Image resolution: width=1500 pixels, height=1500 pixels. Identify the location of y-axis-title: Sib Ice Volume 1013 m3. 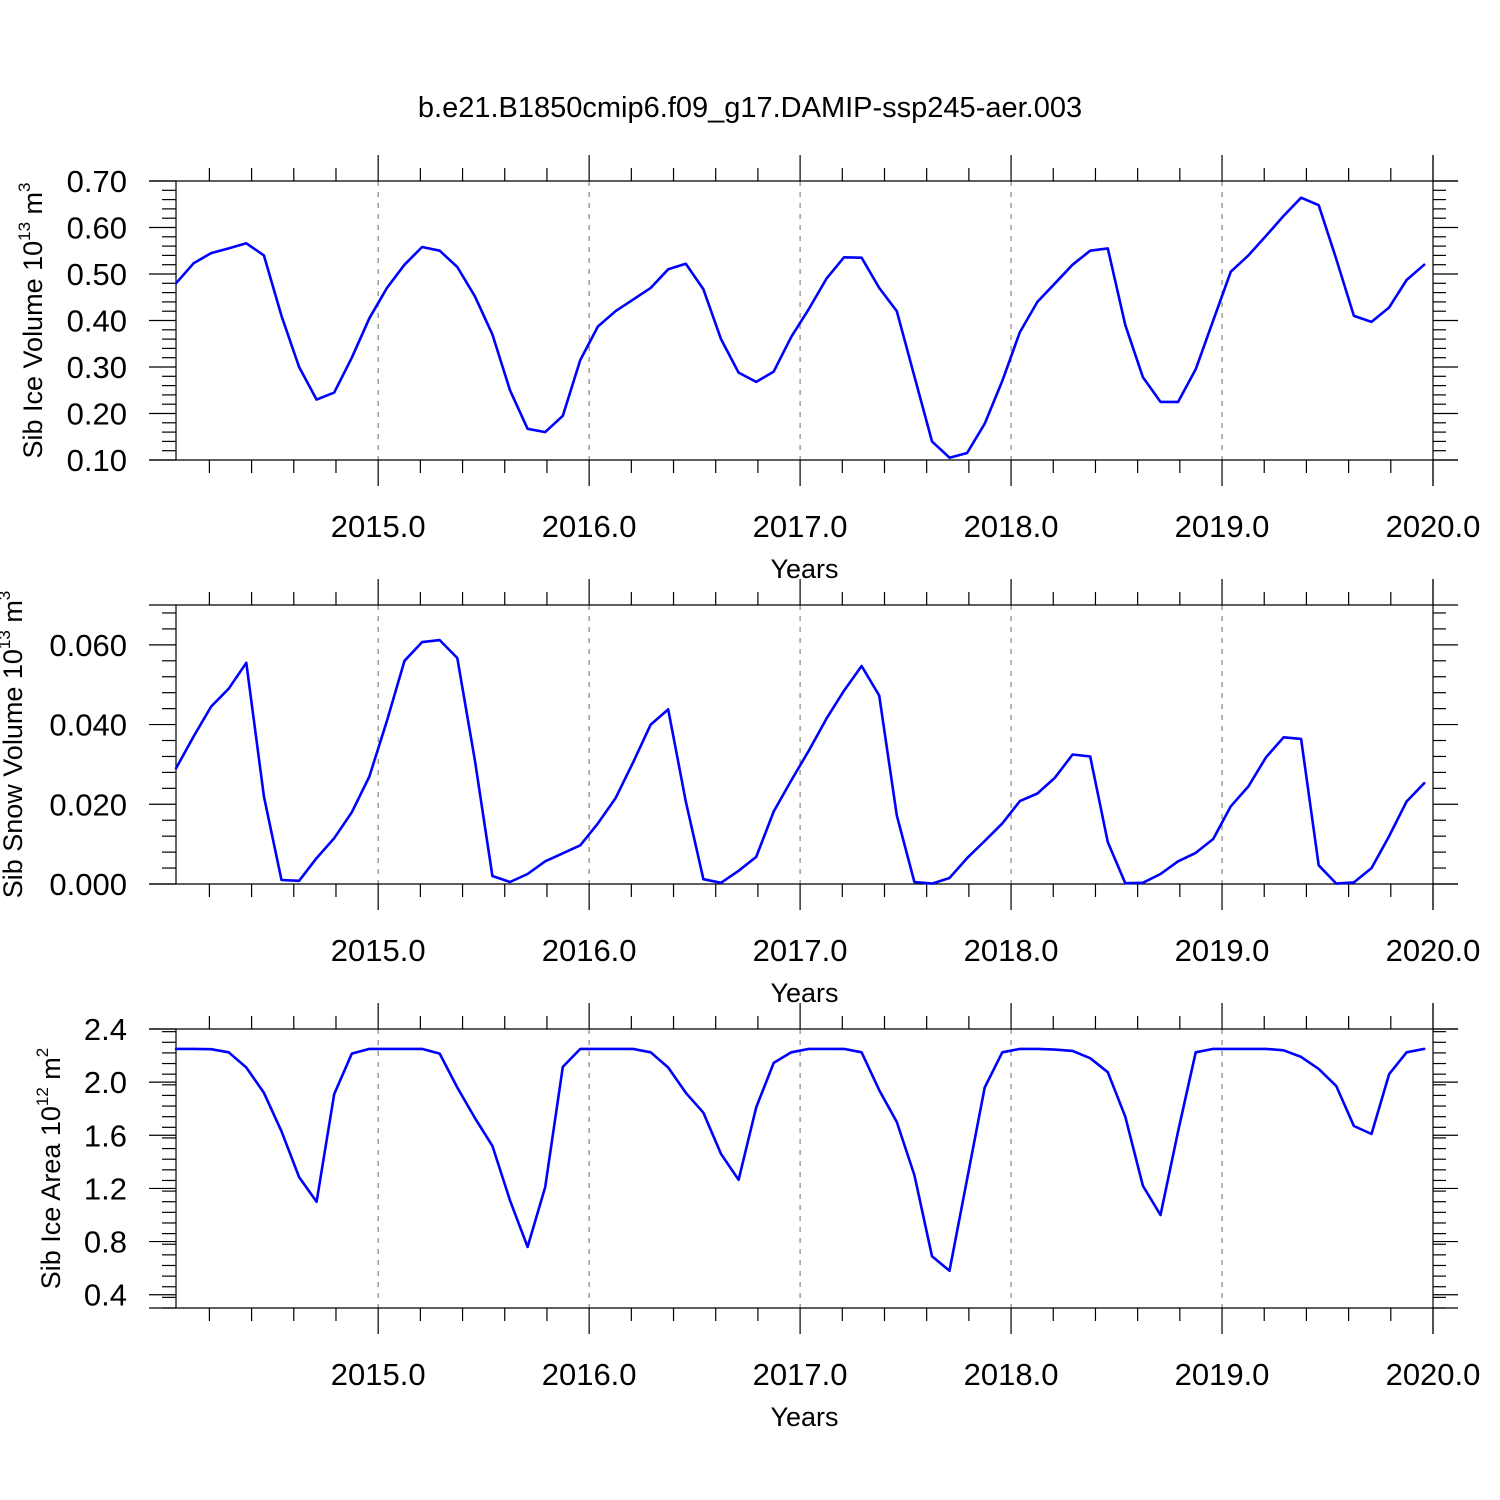
(31, 320).